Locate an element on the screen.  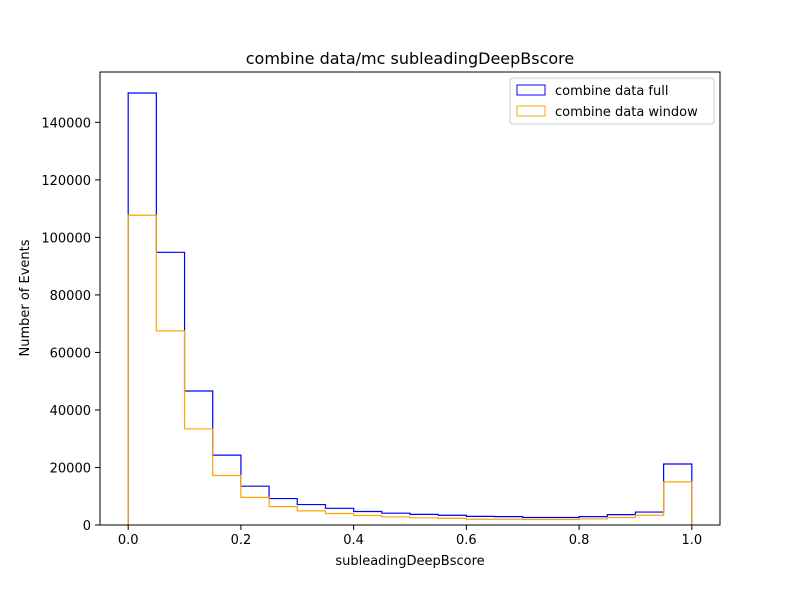
legend-swatch-full is located at coordinates (531, 90).